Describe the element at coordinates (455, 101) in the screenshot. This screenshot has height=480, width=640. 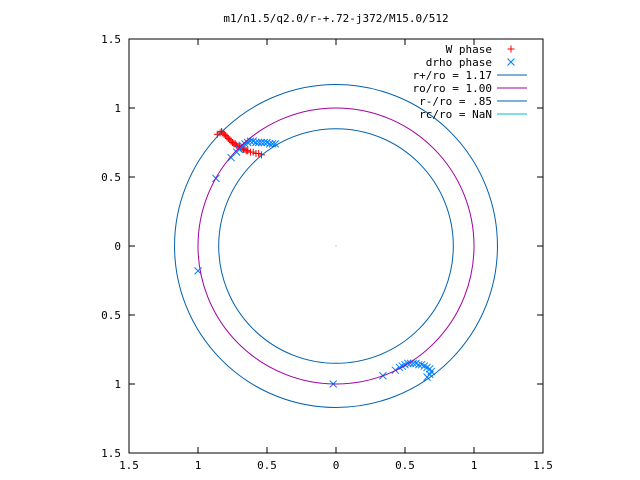
I see `legend-label: r-/ro = .85` at that location.